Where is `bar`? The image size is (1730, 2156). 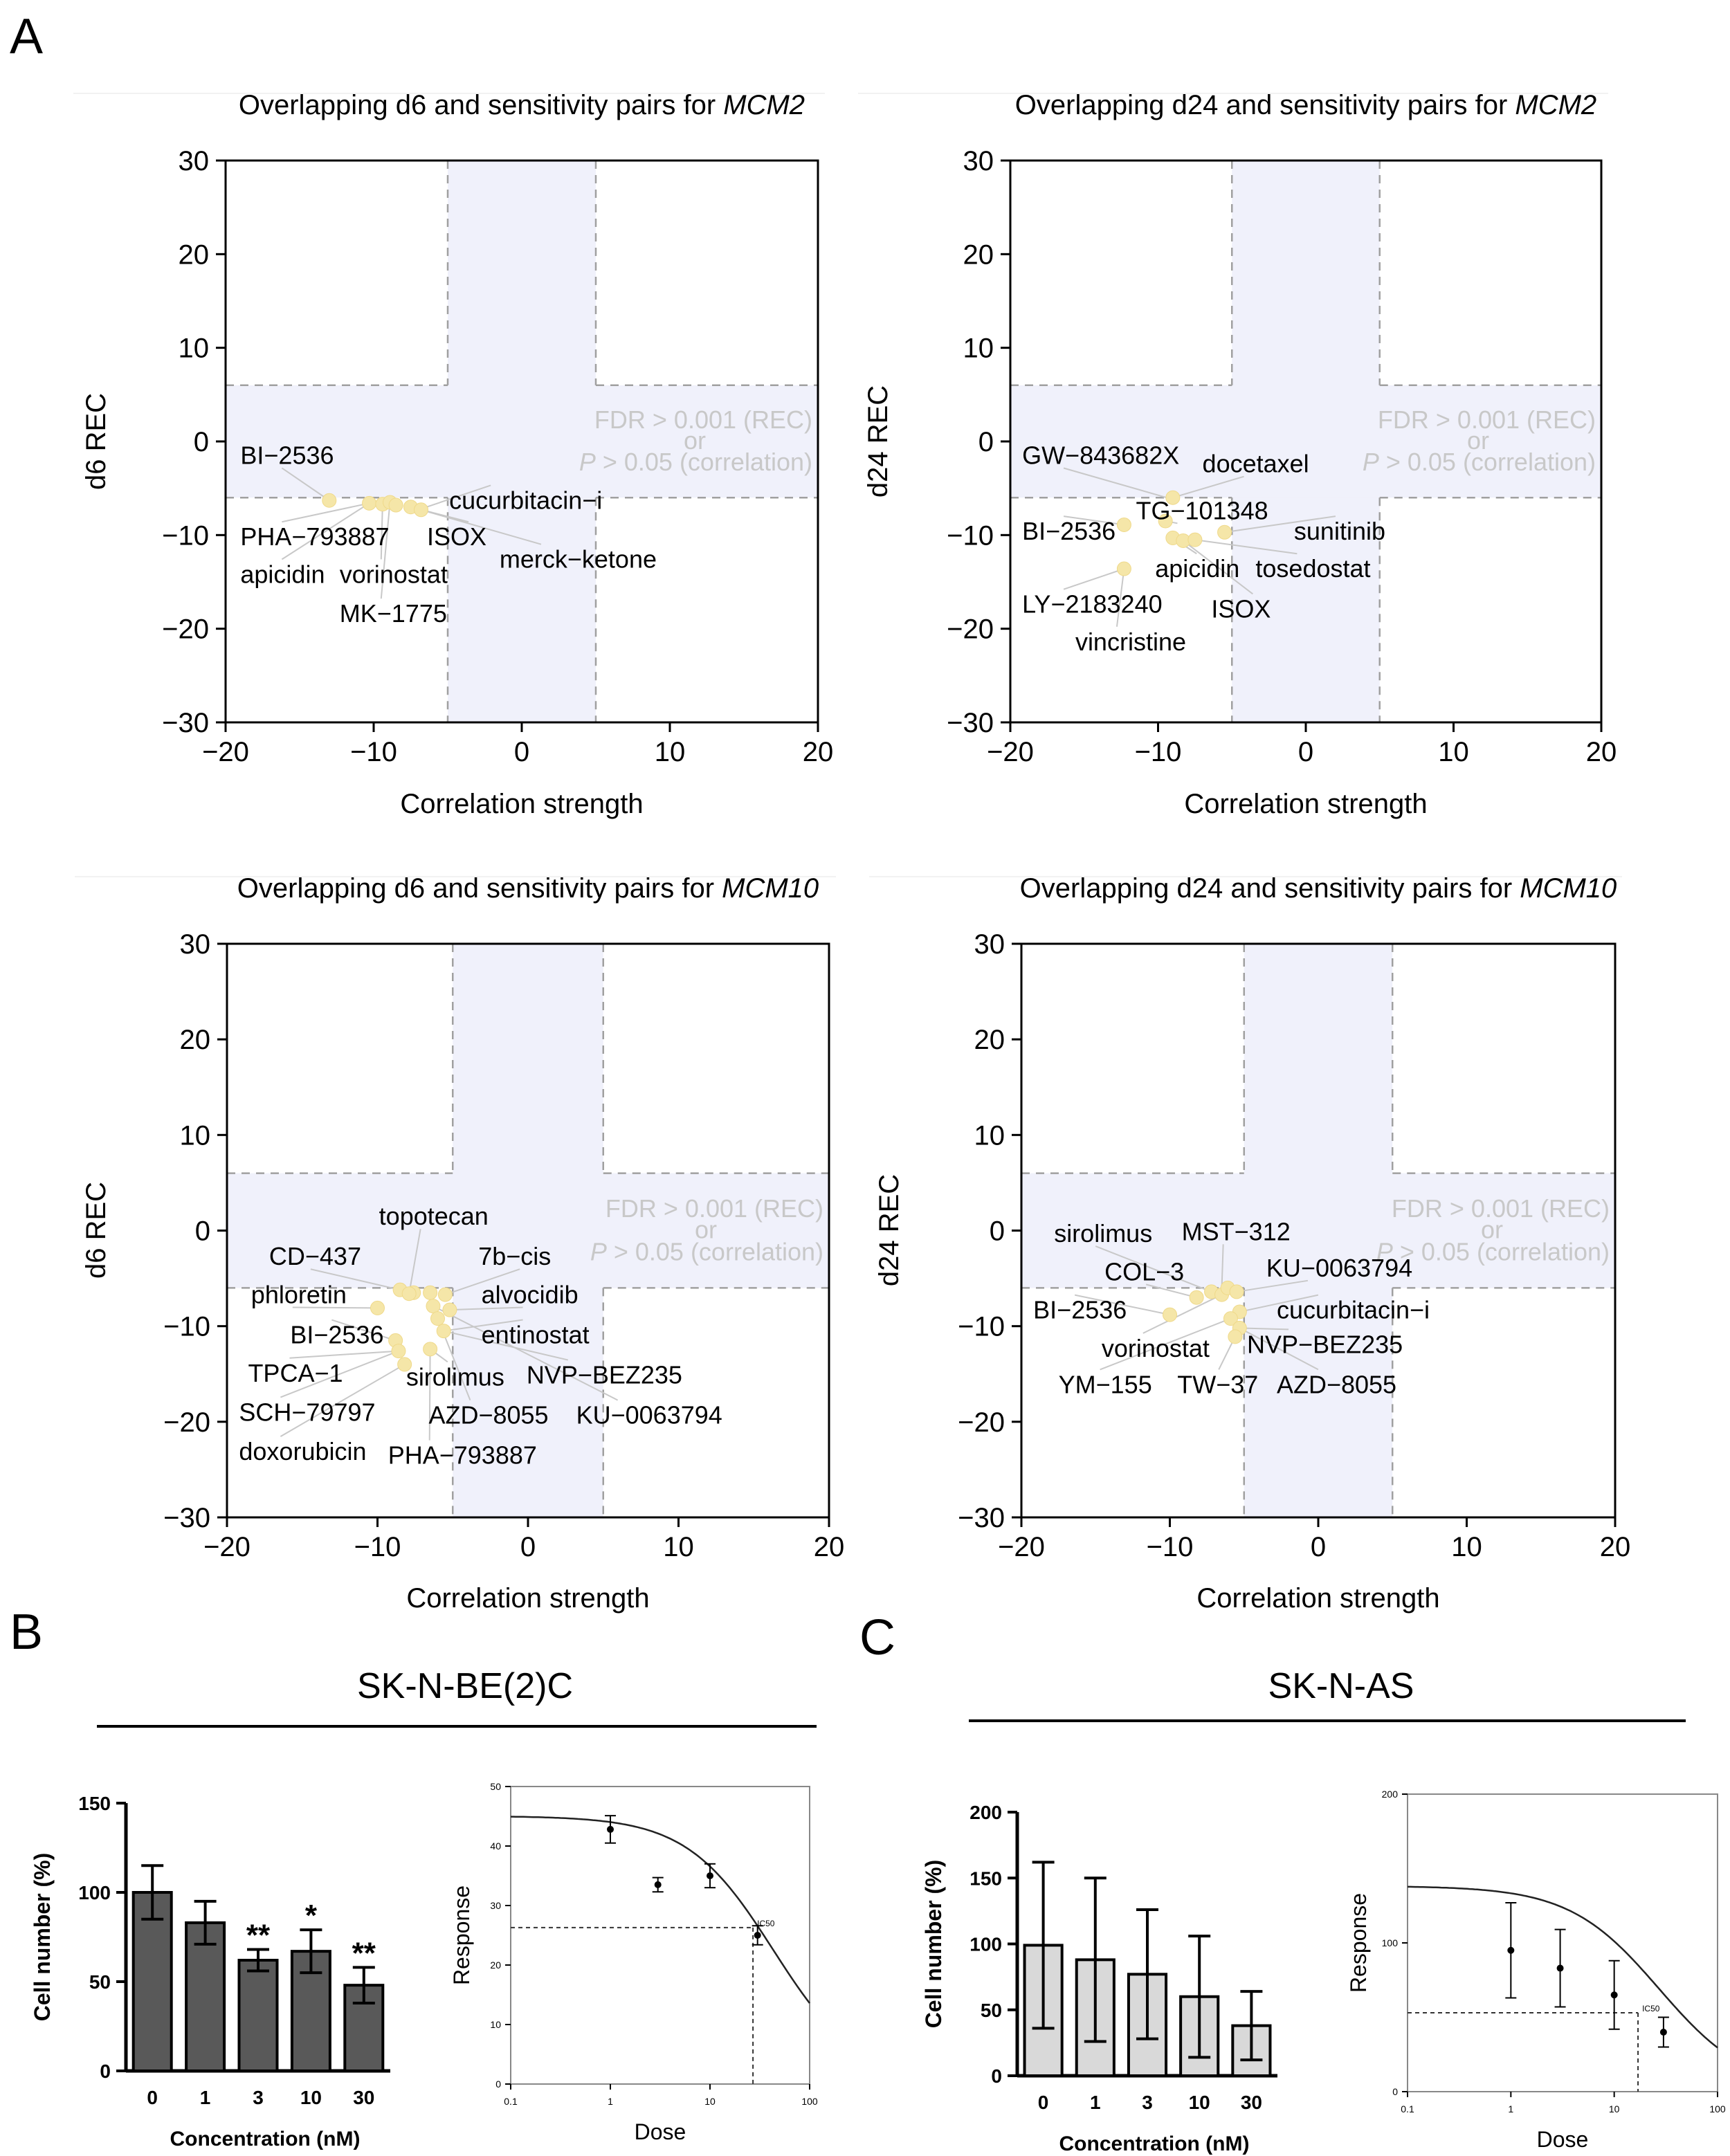
bar is located at coordinates (258, 2016).